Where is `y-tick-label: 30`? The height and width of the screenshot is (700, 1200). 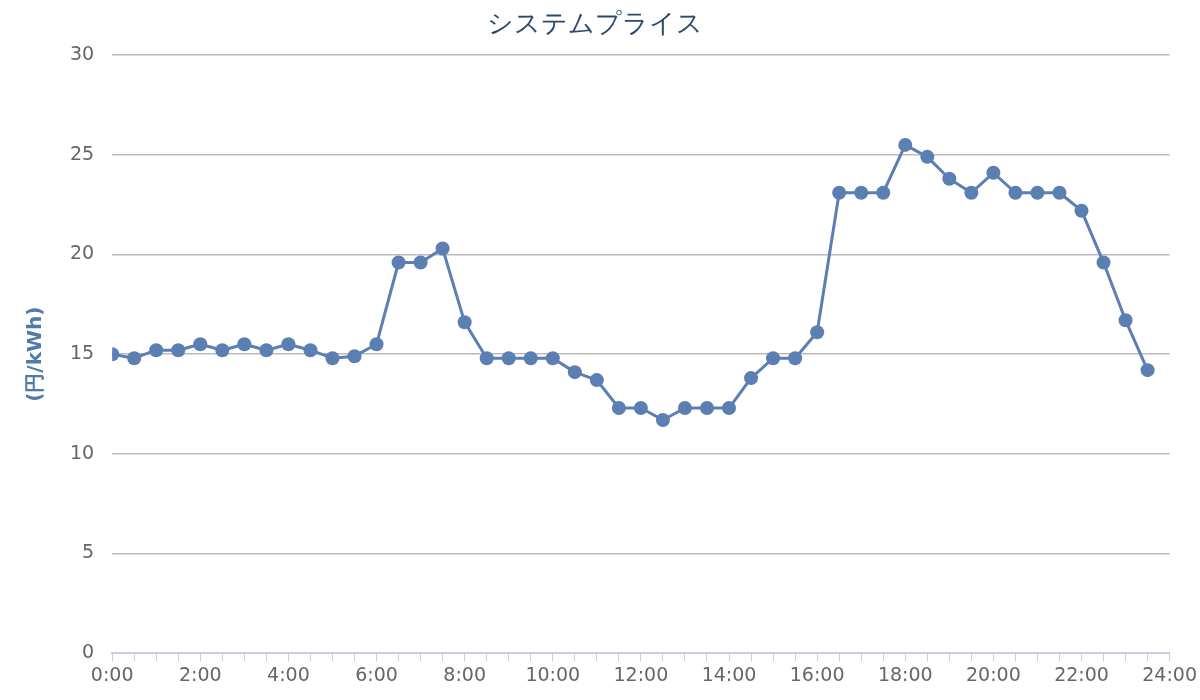 y-tick-label: 30 is located at coordinates (82, 53).